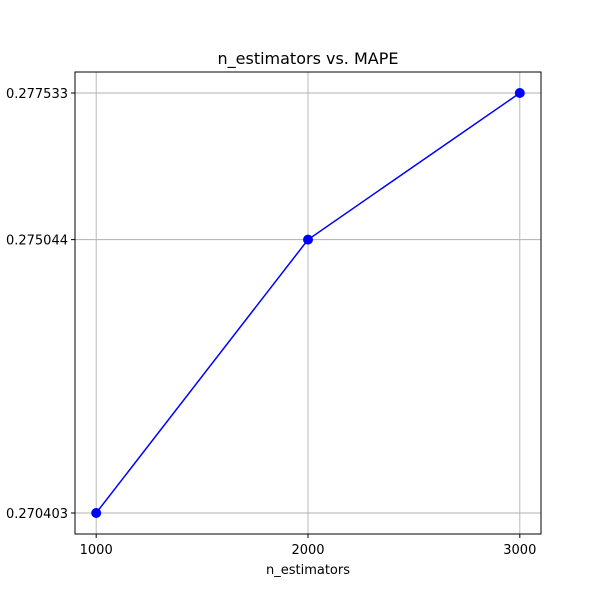 The height and width of the screenshot is (600, 600). I want to click on chart-title: n_estimators vs. MAPE, so click(308, 59).